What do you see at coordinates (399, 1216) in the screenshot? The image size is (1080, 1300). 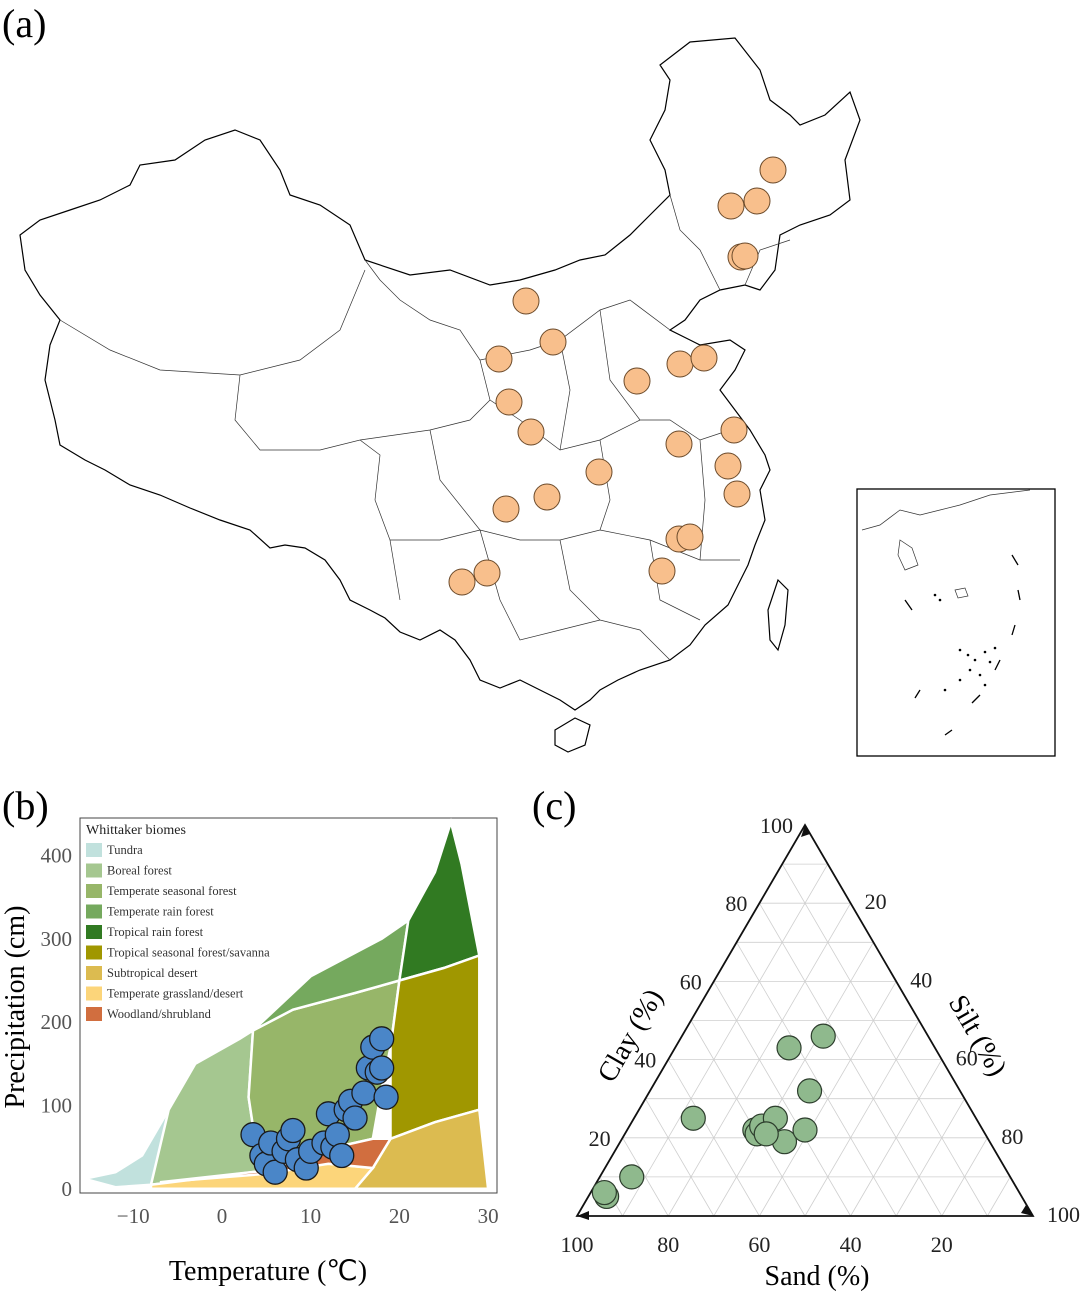 I see `x-tick-label: 20` at bounding box center [399, 1216].